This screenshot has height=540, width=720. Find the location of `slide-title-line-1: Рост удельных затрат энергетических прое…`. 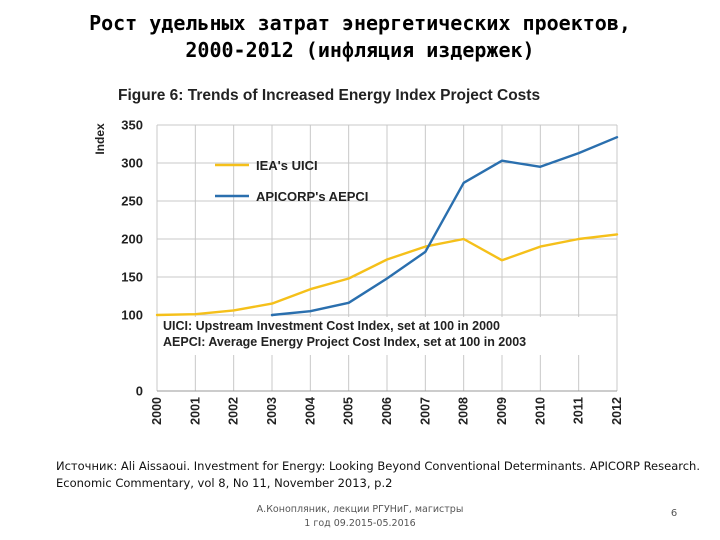

slide-title-line-1: Рост удельных затрат энергетических прое… is located at coordinates (360, 23).